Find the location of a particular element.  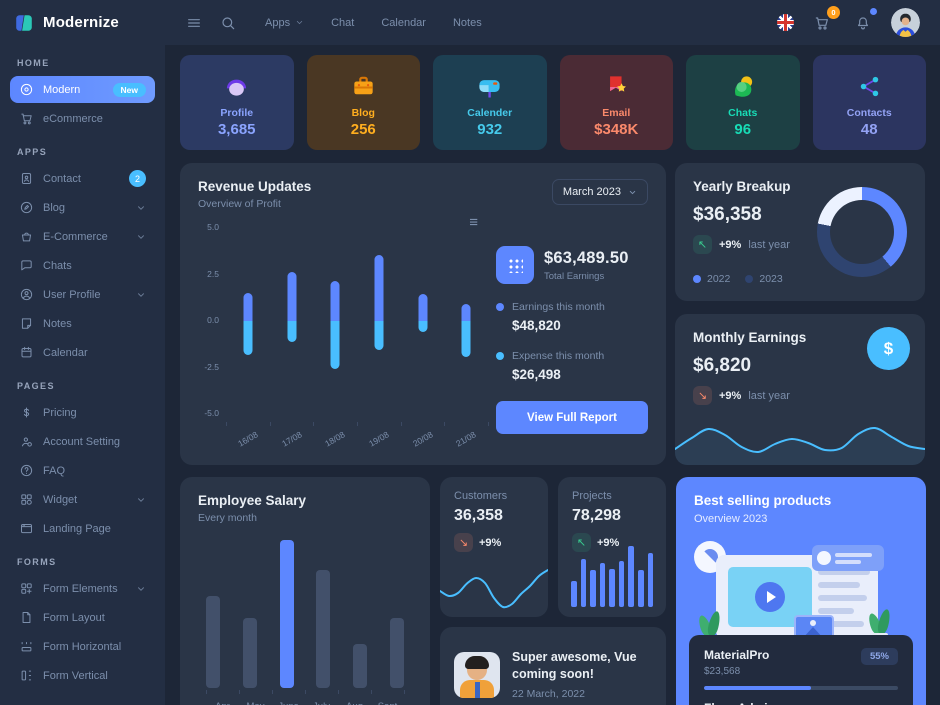

mailbox-icon is located at coordinates (489, 86).